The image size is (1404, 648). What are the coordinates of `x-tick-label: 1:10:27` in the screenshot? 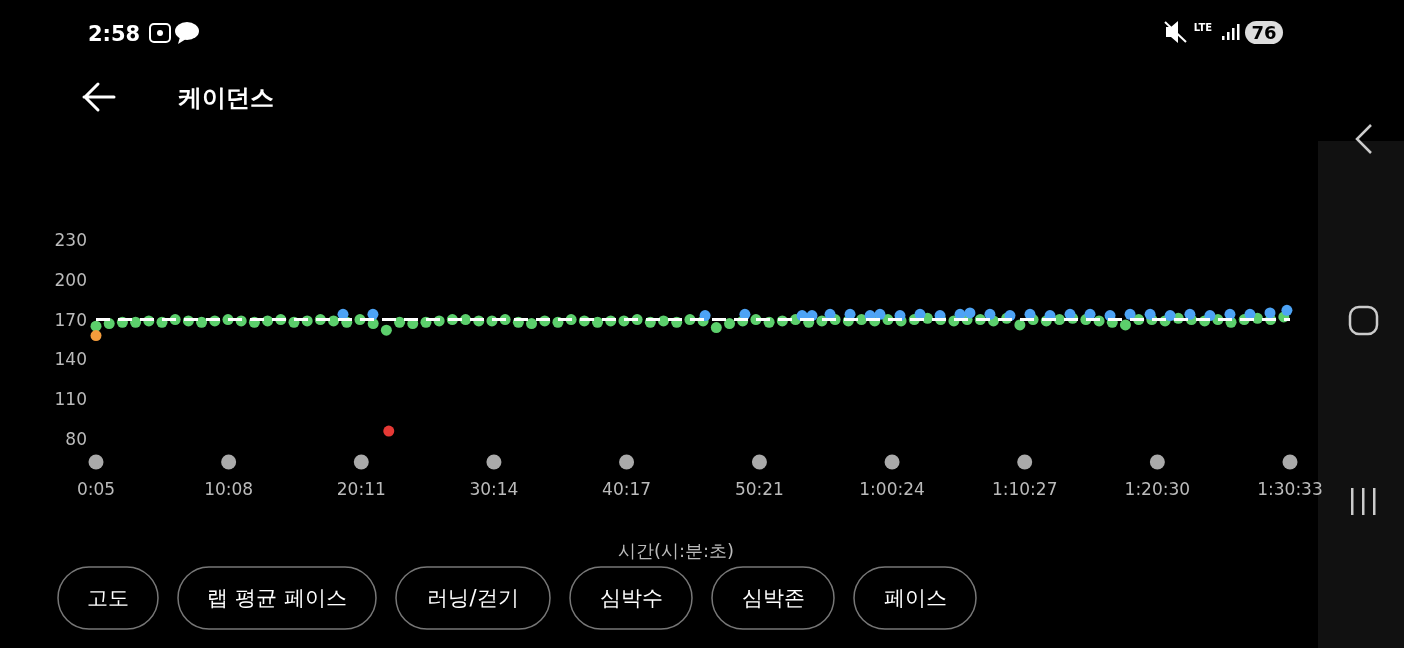 It's located at (1024, 489).